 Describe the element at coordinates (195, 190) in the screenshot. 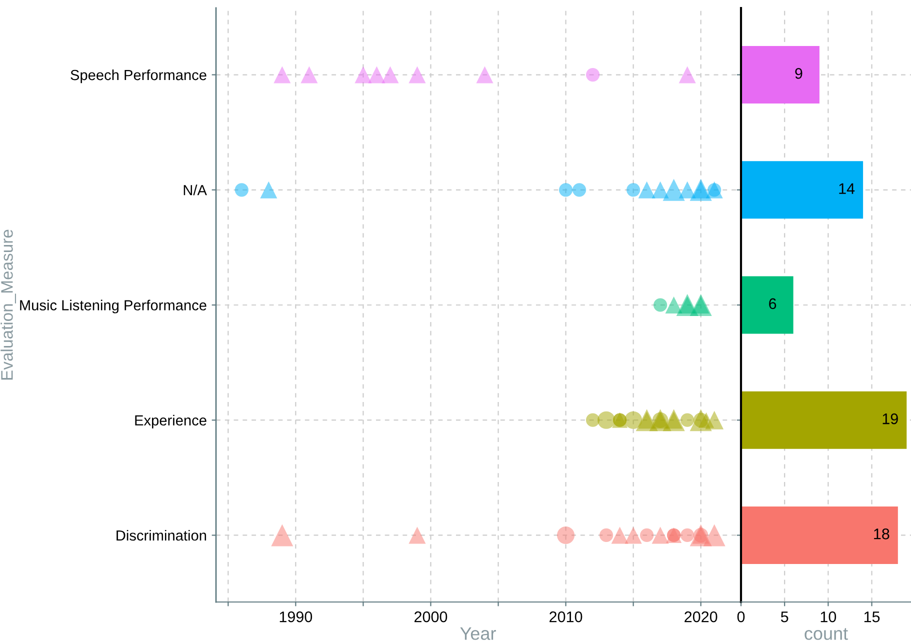

I see `y-tick-label: N/A` at that location.